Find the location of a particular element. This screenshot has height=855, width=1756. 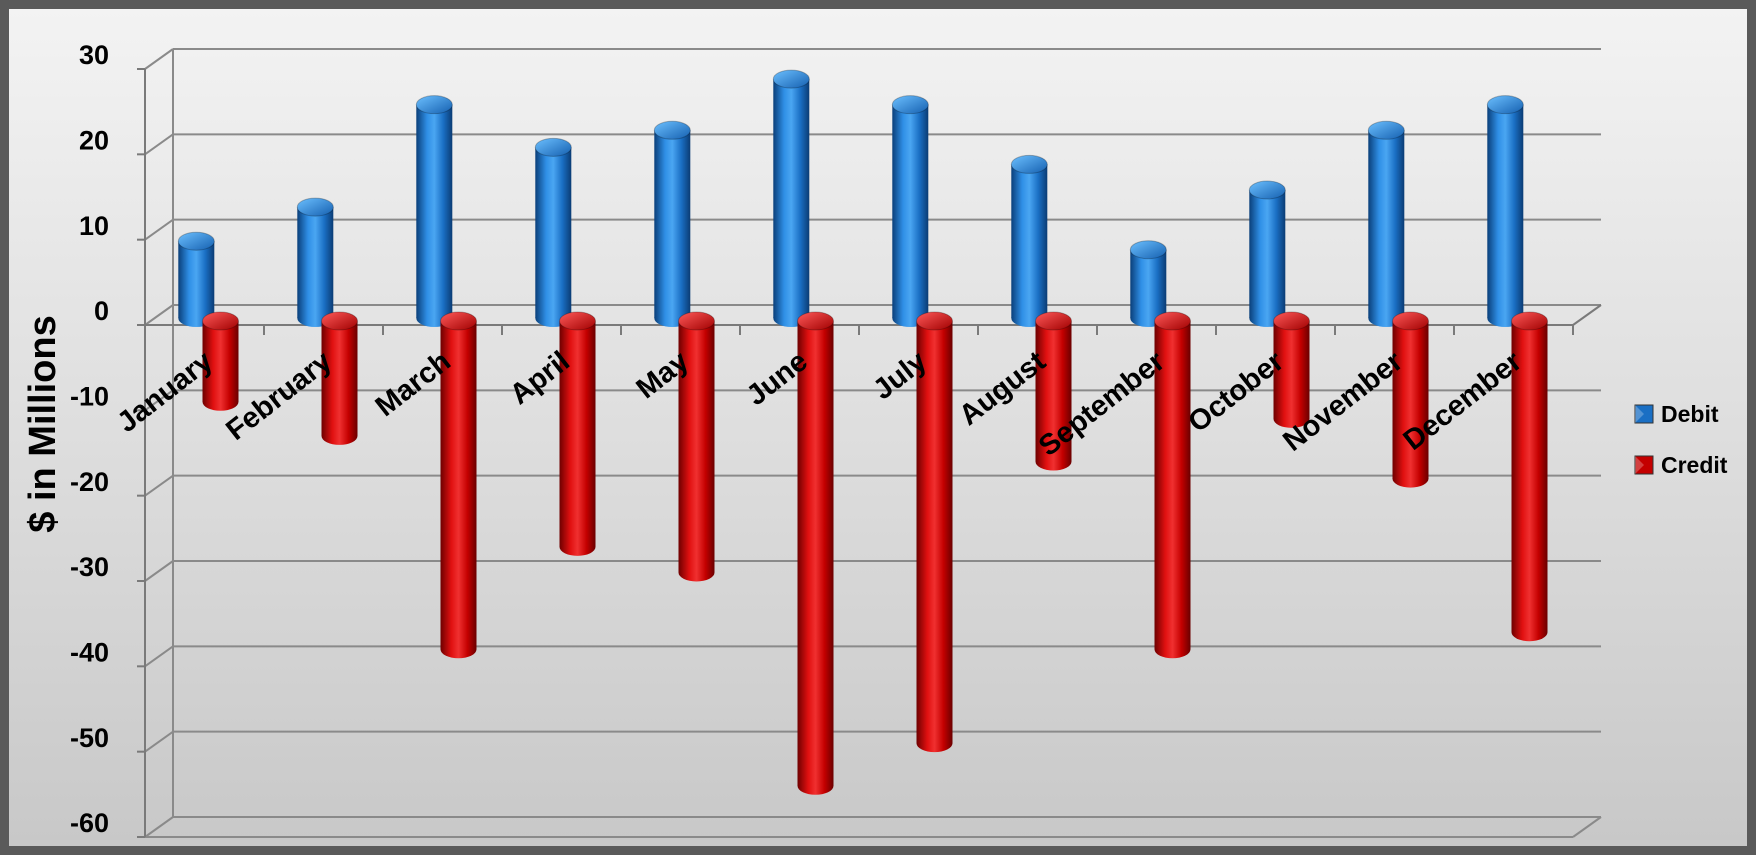

credit-bar-september-bottom is located at coordinates (1172, 649).